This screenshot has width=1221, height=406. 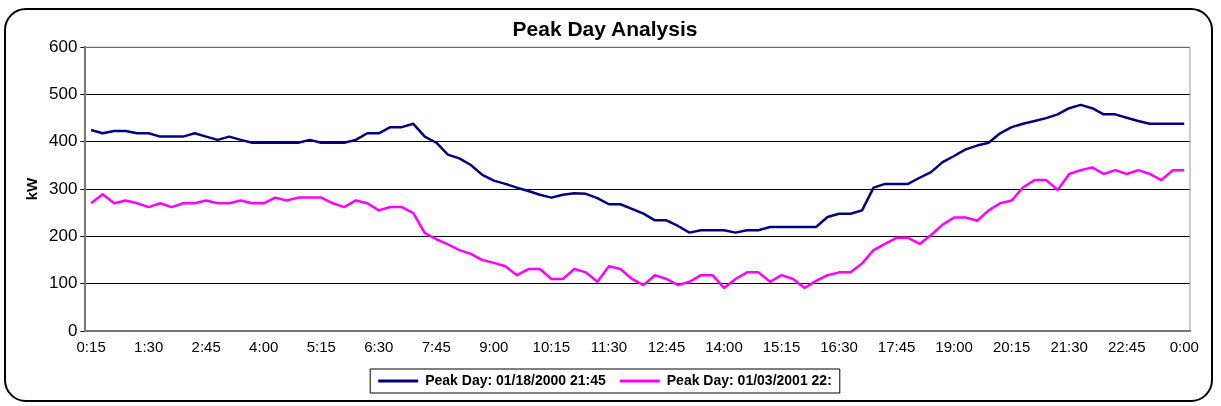 What do you see at coordinates (551, 347) in the screenshot?
I see `x-tick-label: 10:15` at bounding box center [551, 347].